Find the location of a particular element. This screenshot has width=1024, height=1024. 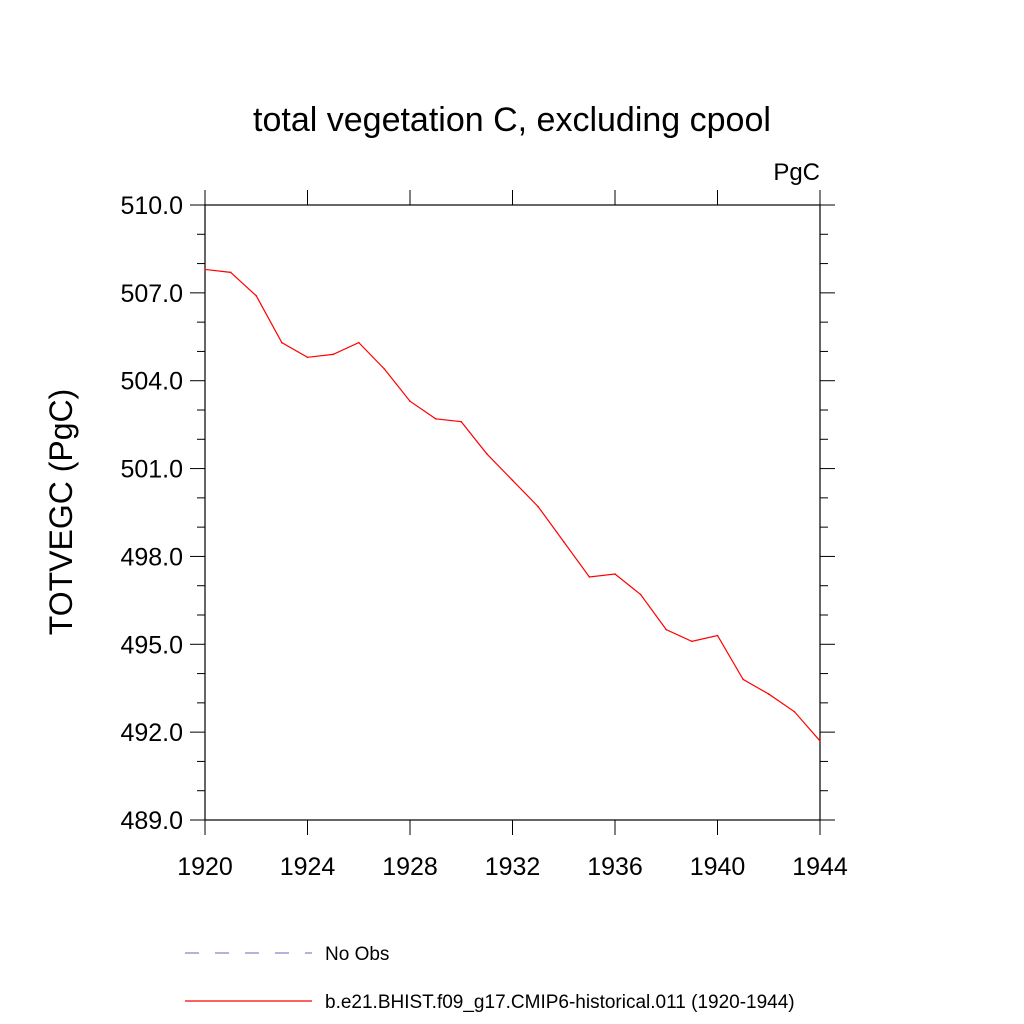

y-tick-label: 504.0 is located at coordinates (151, 382).